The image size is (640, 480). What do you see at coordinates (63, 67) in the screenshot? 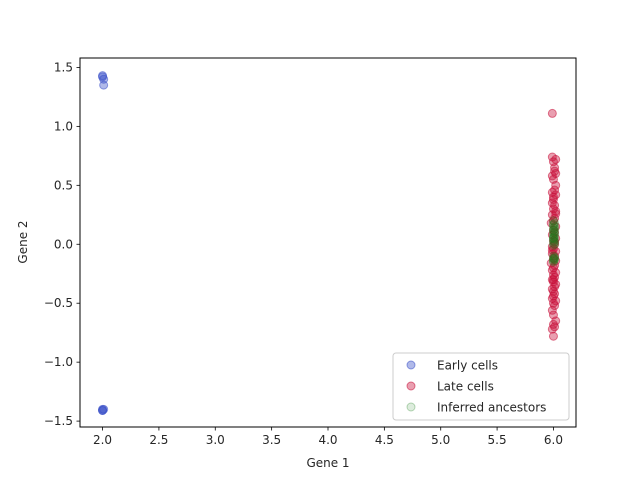
I see `y-tick-label: 1.5` at bounding box center [63, 67].